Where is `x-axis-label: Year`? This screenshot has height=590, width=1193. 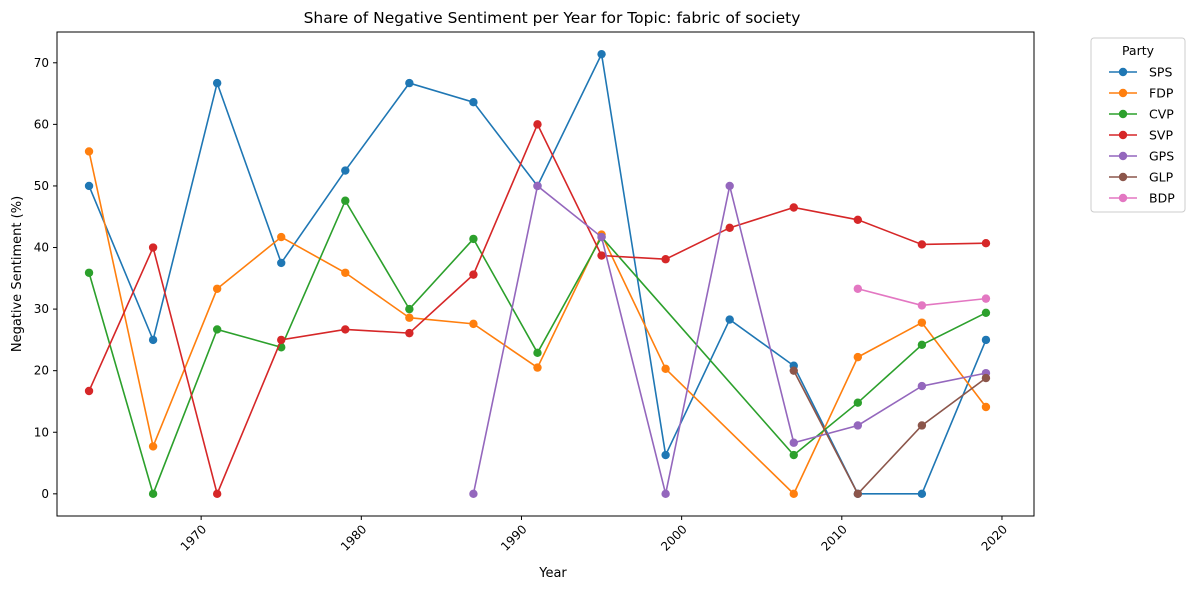
x-axis-label: Year is located at coordinates (552, 573).